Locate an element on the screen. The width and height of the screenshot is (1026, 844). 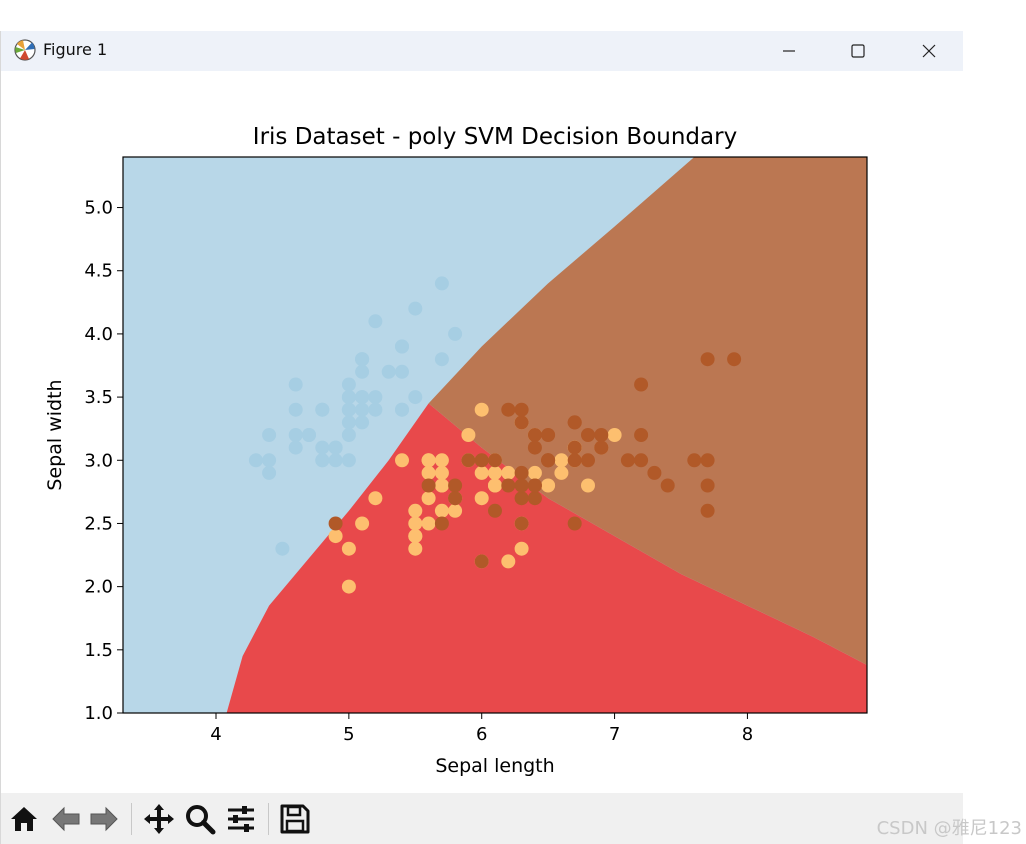
forward-button is located at coordinates (104, 819).